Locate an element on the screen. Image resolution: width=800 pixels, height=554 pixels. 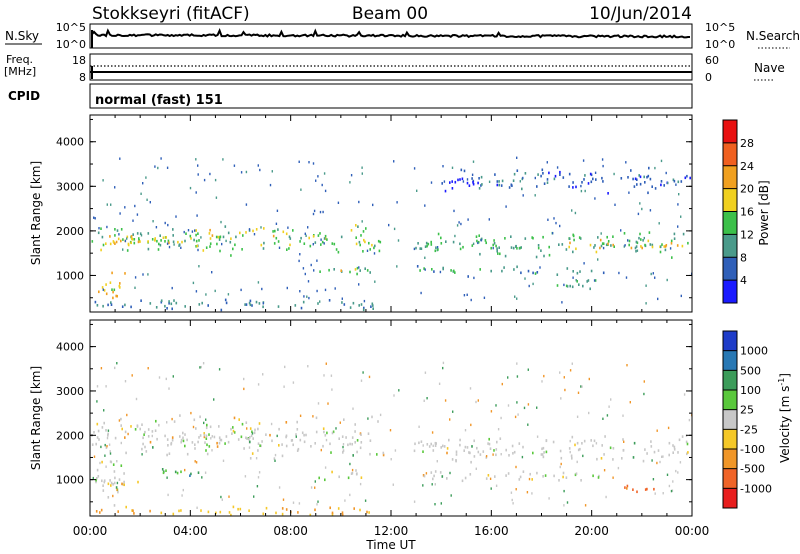
range-tick-label: 4000 is located at coordinates (70, 142).